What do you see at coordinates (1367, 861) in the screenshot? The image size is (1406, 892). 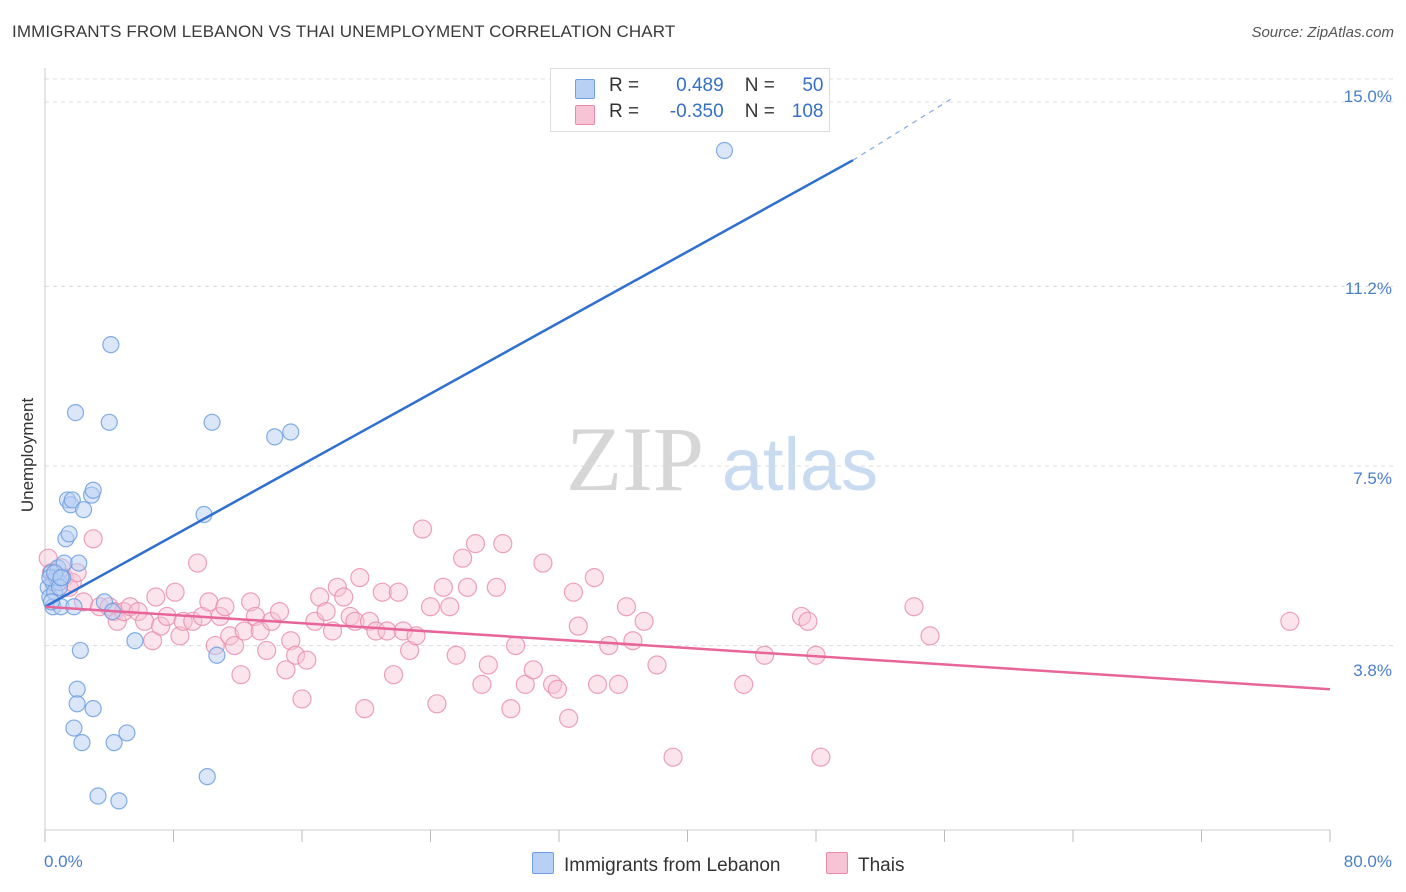 I see `x-tick-label: 80.0%` at bounding box center [1367, 861].